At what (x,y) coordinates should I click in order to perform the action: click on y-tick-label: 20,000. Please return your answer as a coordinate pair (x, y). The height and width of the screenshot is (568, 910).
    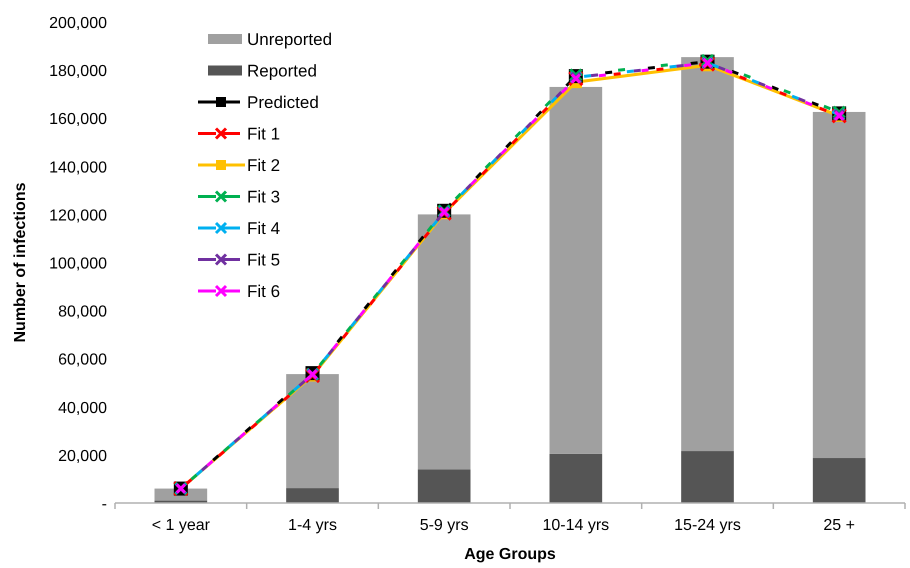
    Looking at the image, I should click on (83, 456).